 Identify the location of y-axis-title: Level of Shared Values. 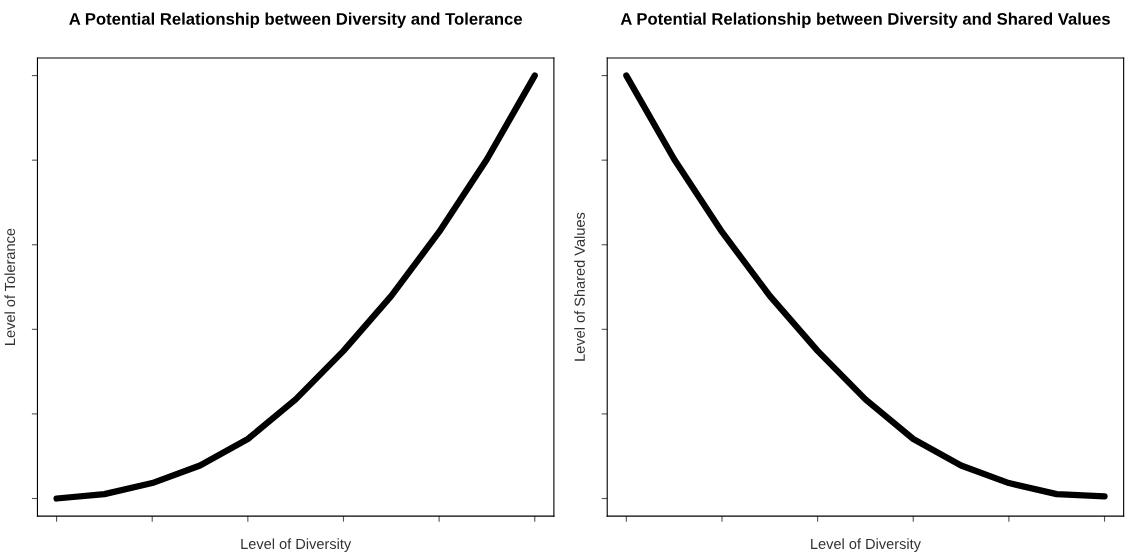
(579, 286).